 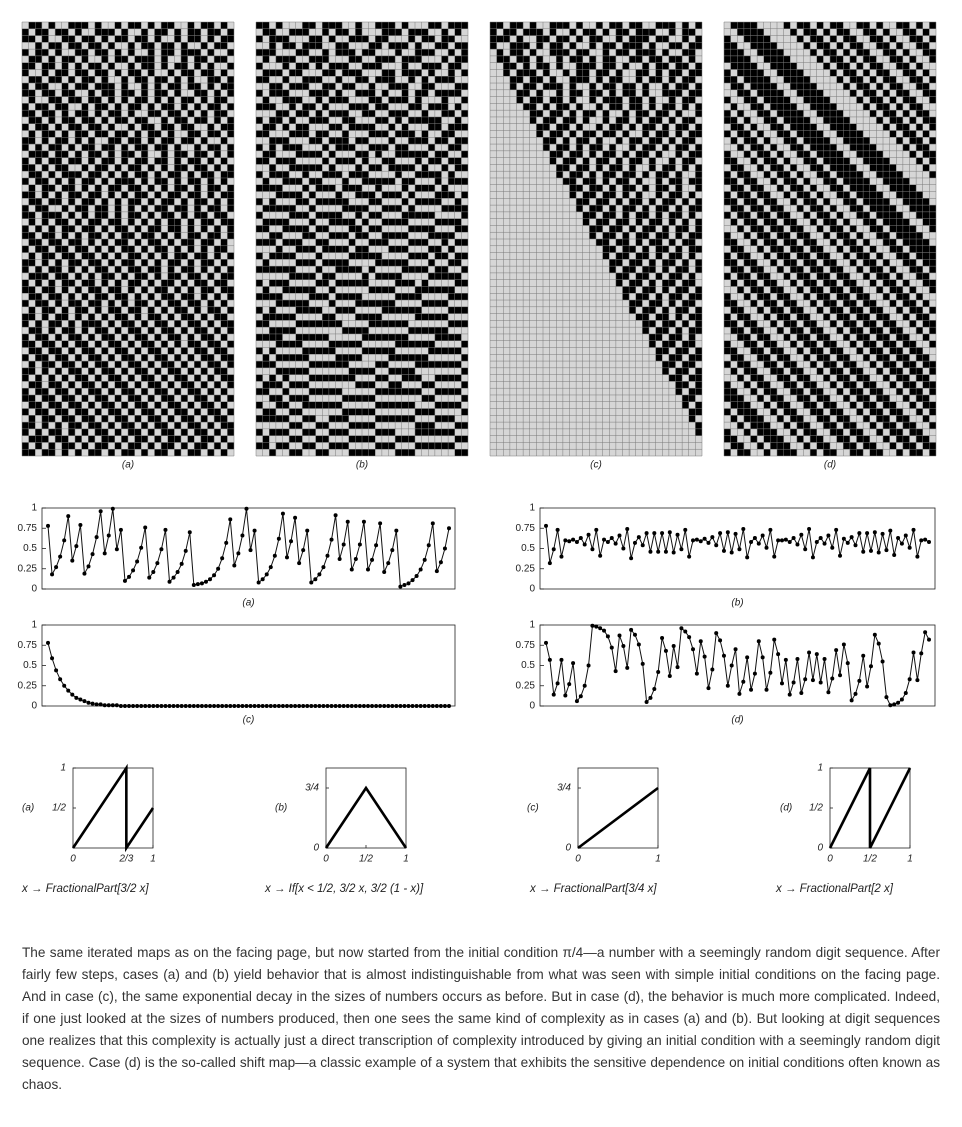 I want to click on cell-lines, so click(x=830, y=239).